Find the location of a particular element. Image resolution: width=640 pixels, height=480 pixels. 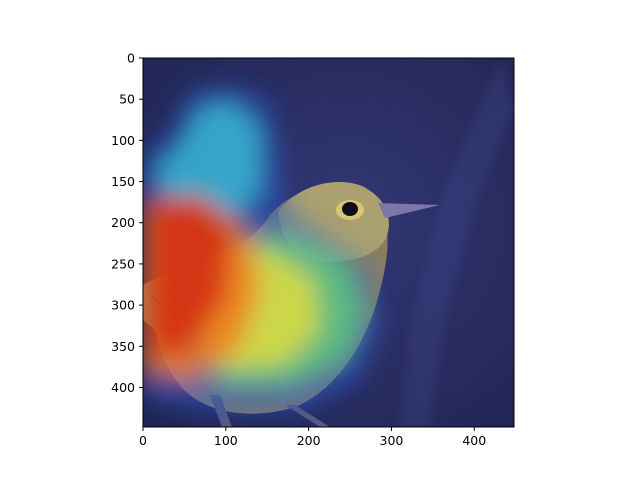

x-tick-label: 300 is located at coordinates (392, 440).